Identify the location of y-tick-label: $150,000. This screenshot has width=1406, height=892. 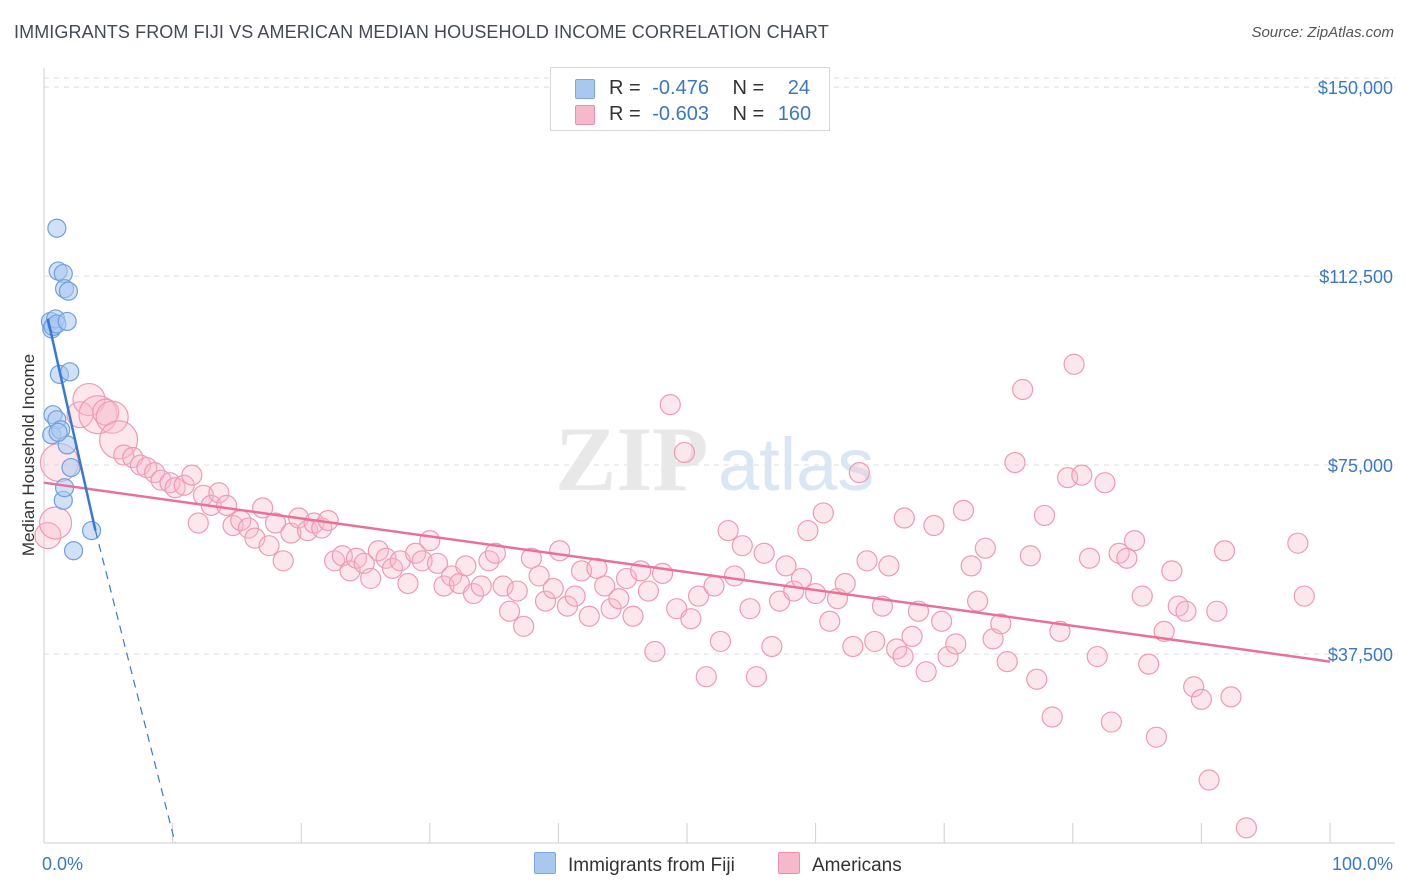
(1355, 88).